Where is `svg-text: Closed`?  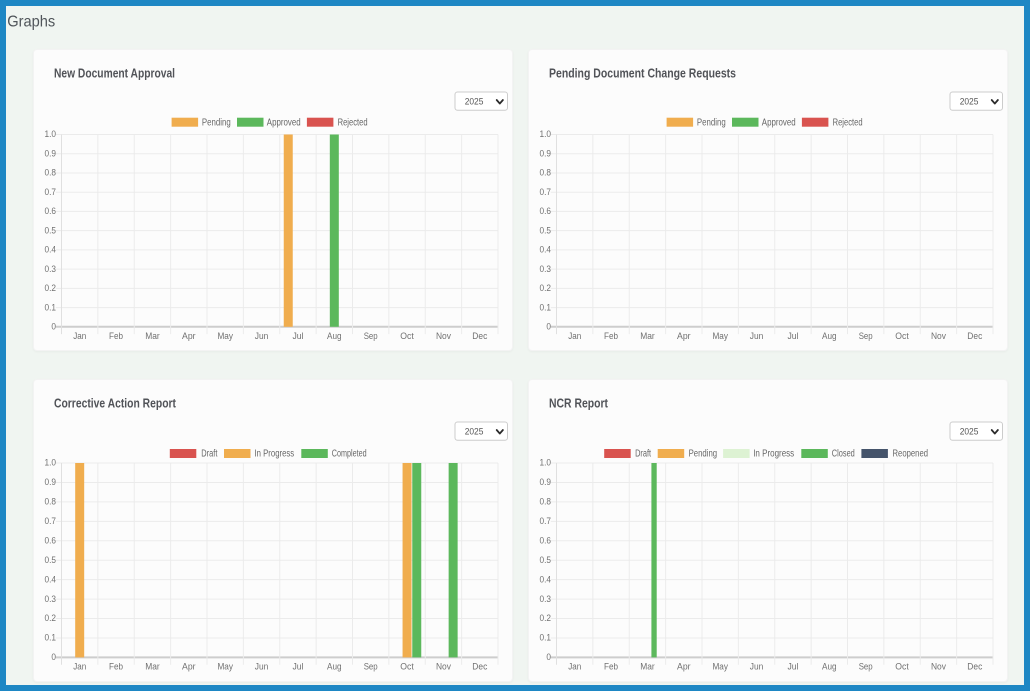 svg-text: Closed is located at coordinates (843, 454).